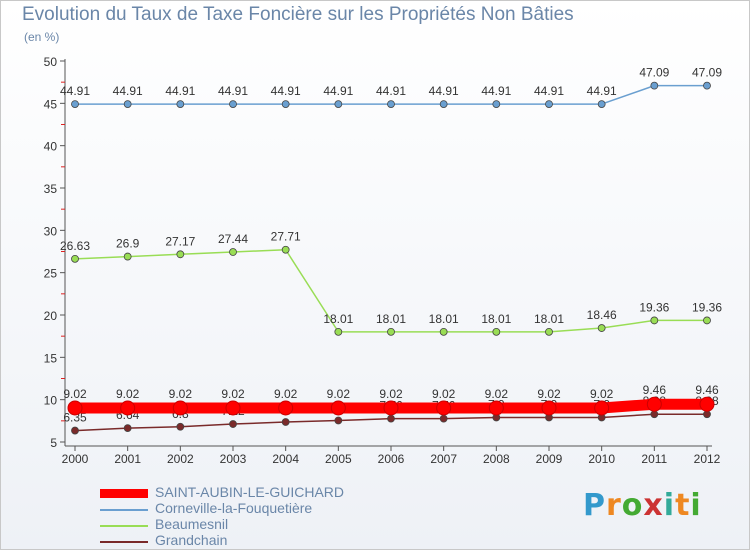  I want to click on x-tick-label: 2007, so click(443, 459).